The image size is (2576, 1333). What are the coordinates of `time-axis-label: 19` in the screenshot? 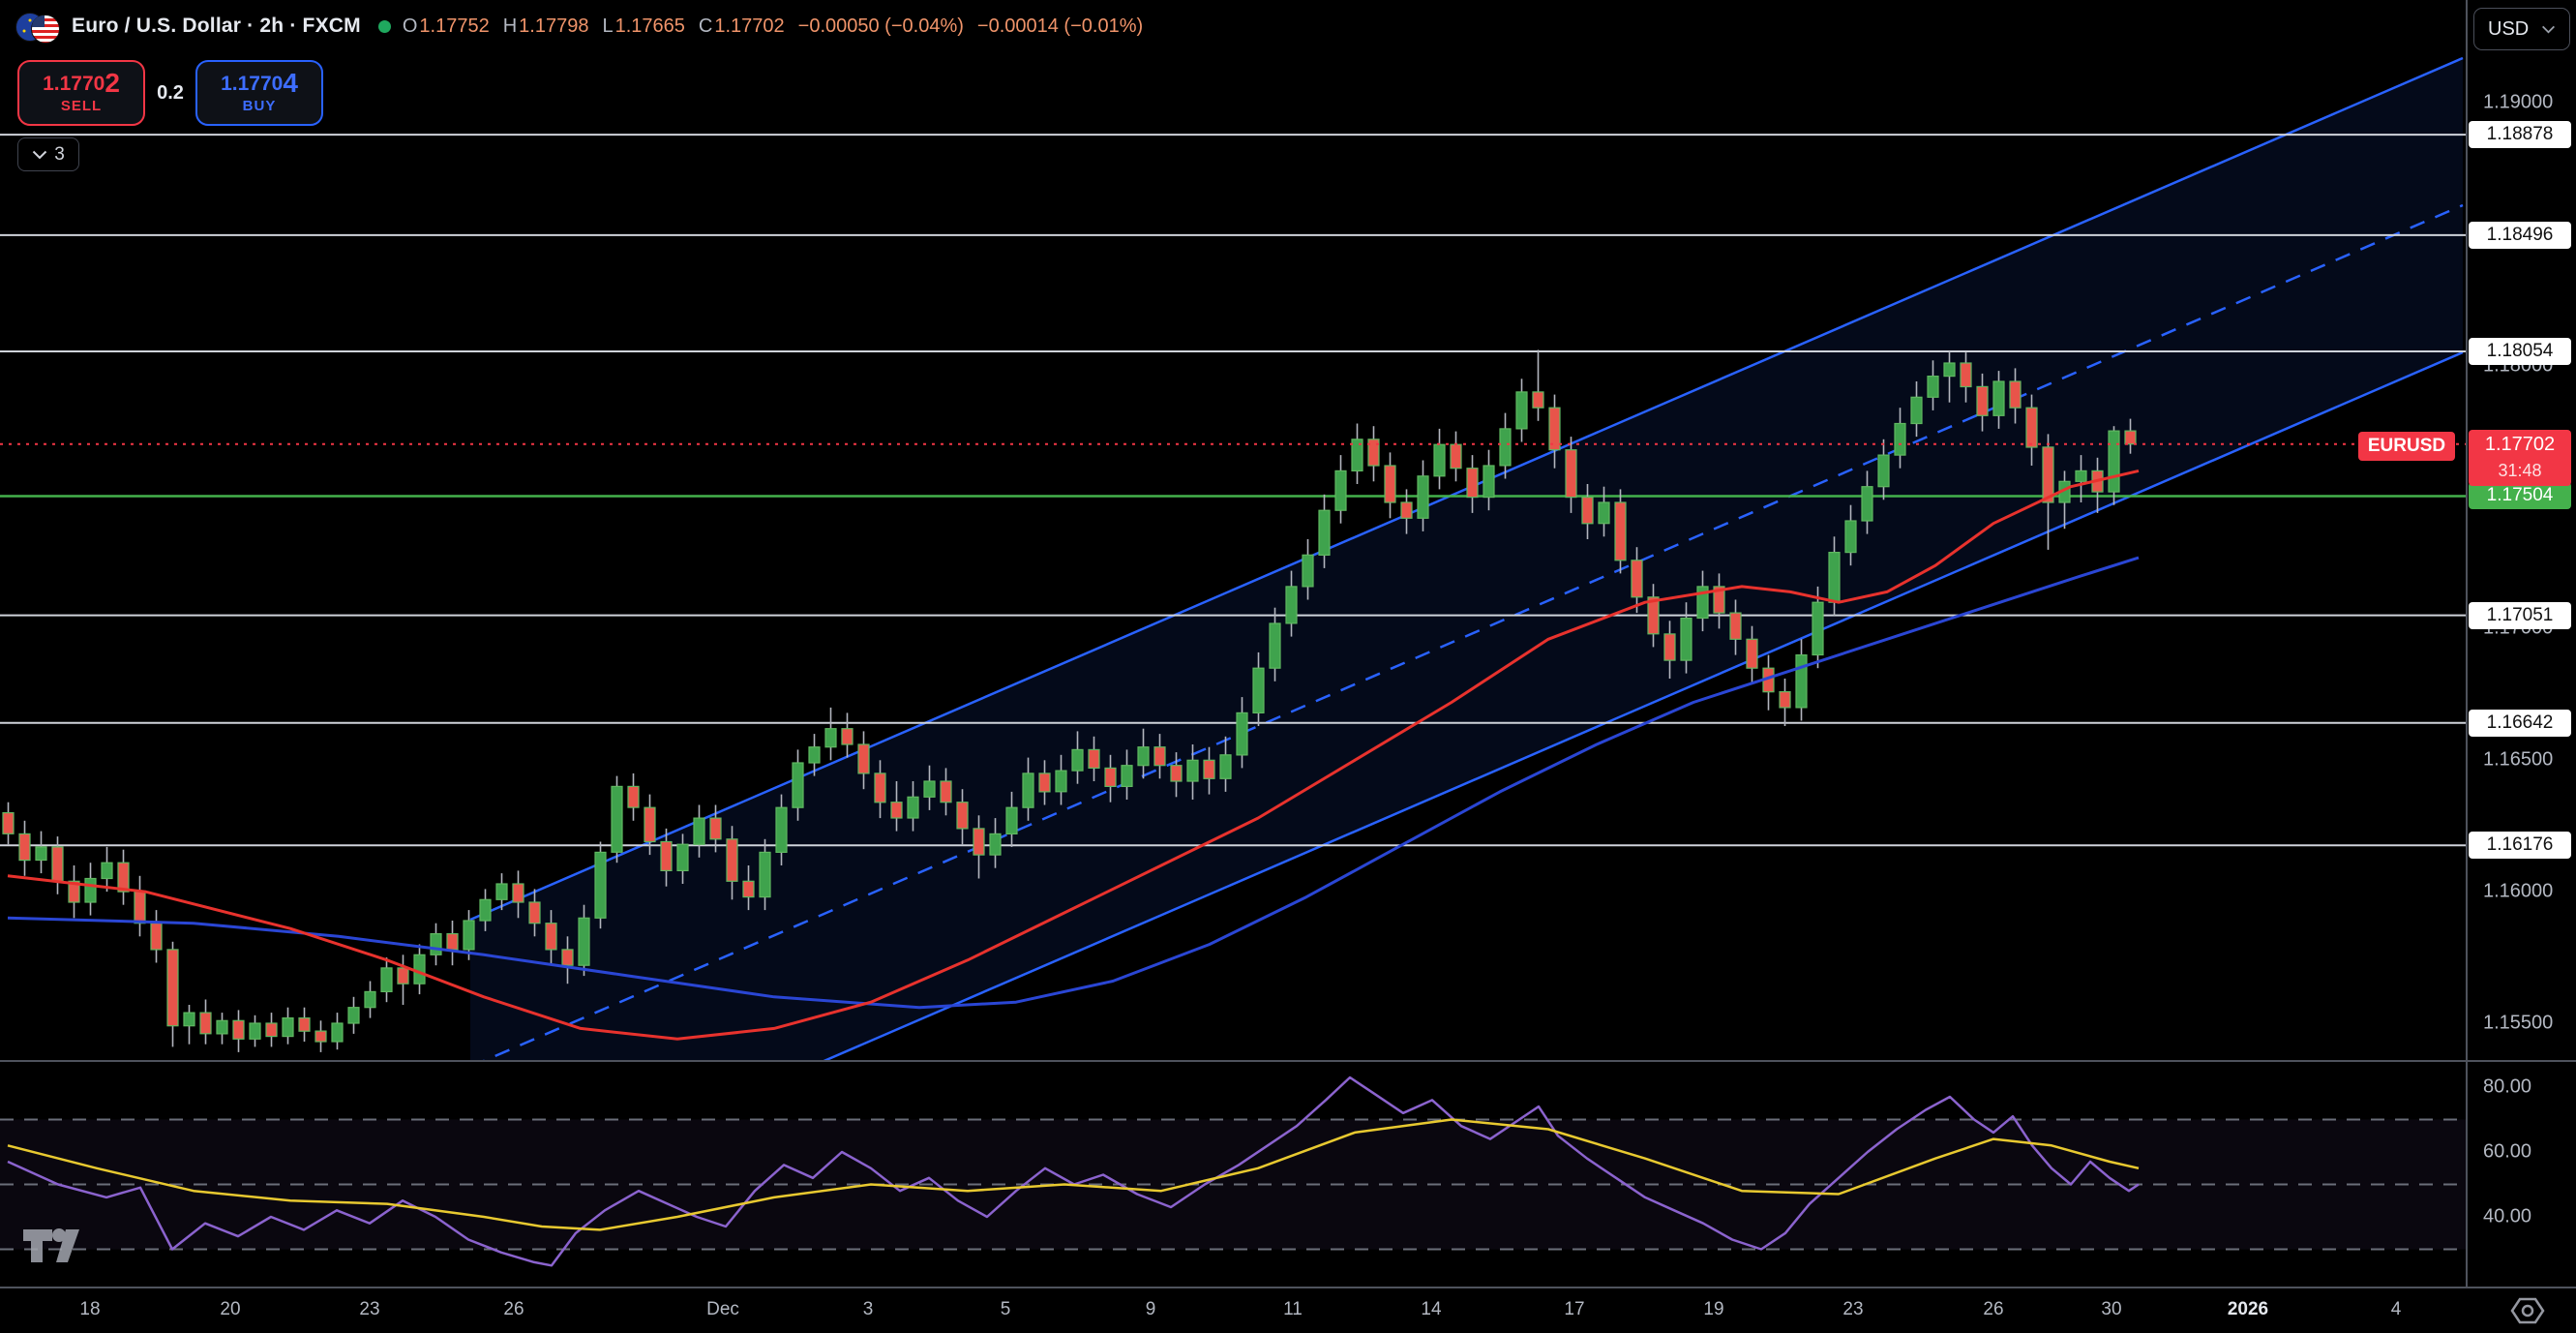 It's located at (1713, 1309).